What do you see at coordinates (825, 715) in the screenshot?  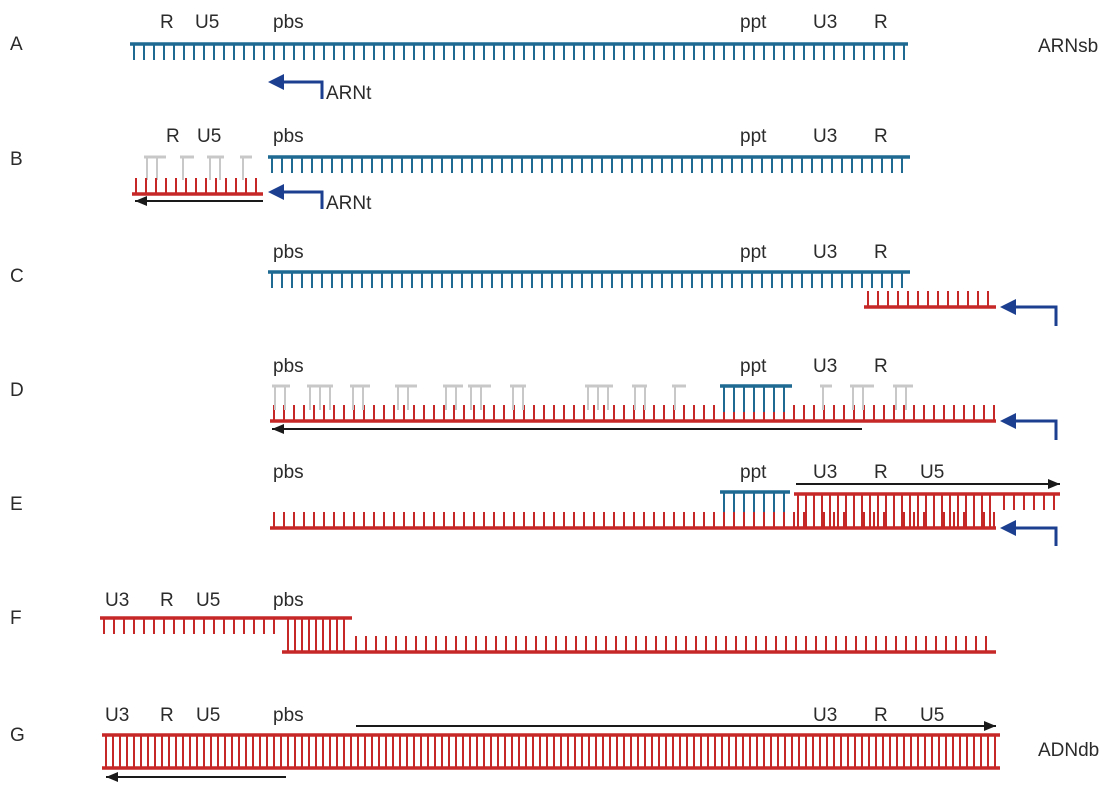 I see `region-label-u3-3prime: U3` at bounding box center [825, 715].